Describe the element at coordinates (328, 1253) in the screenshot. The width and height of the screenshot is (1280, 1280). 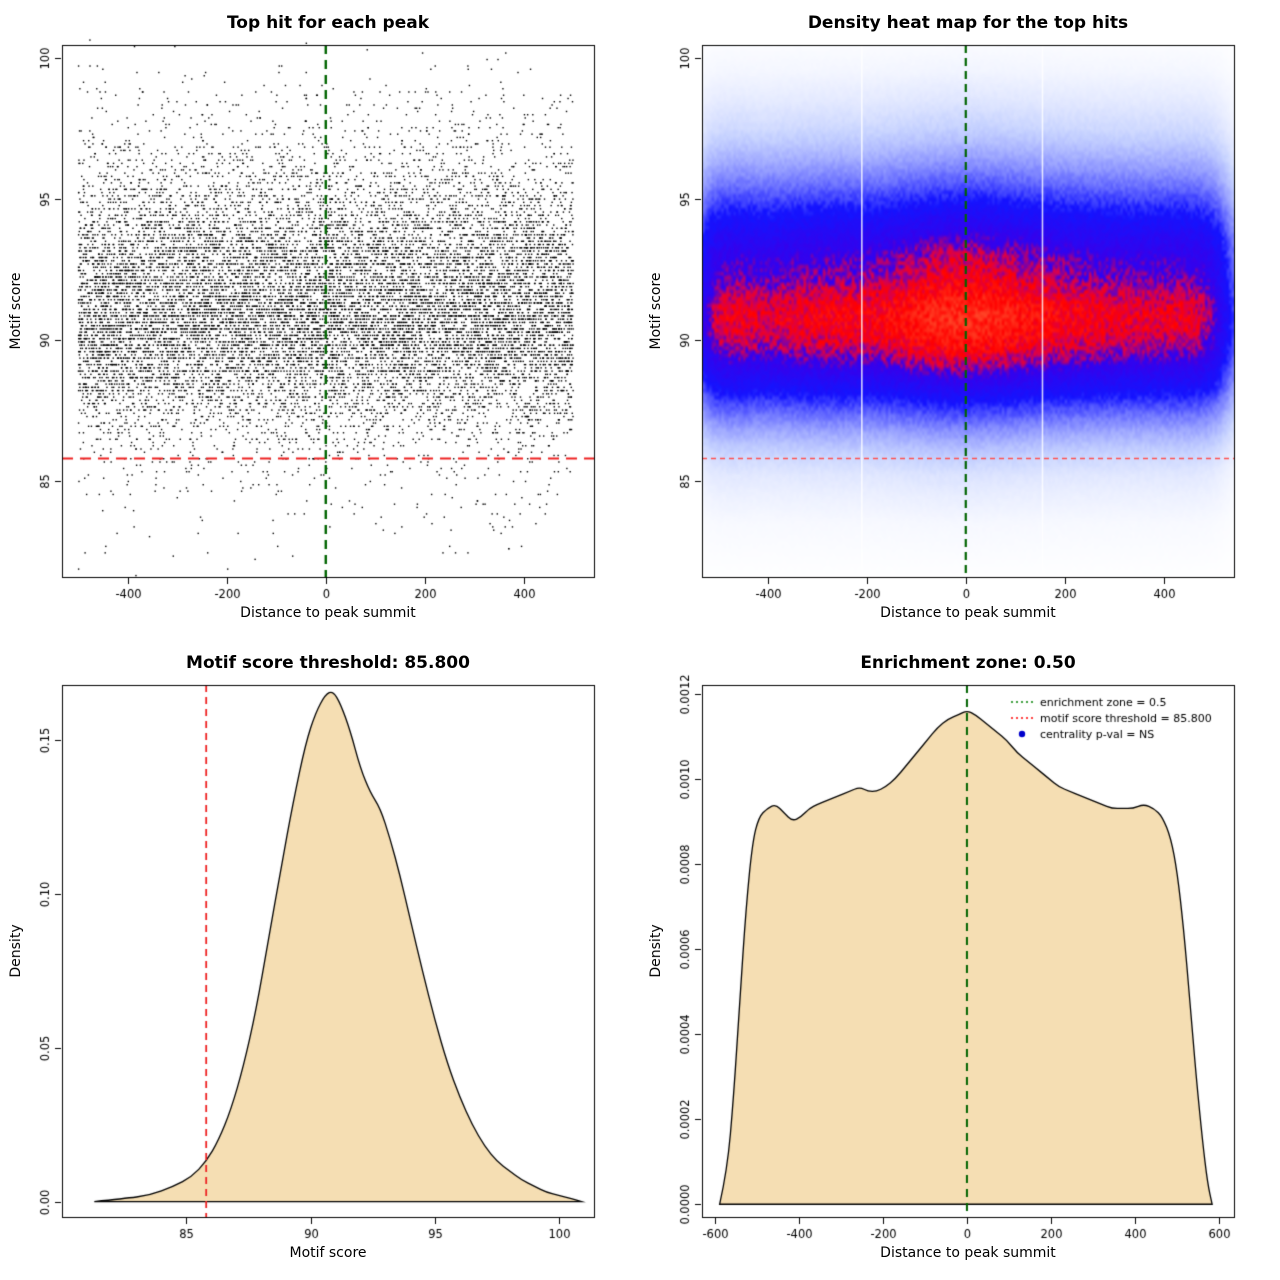
I see `x-axis-label: Motif score` at that location.